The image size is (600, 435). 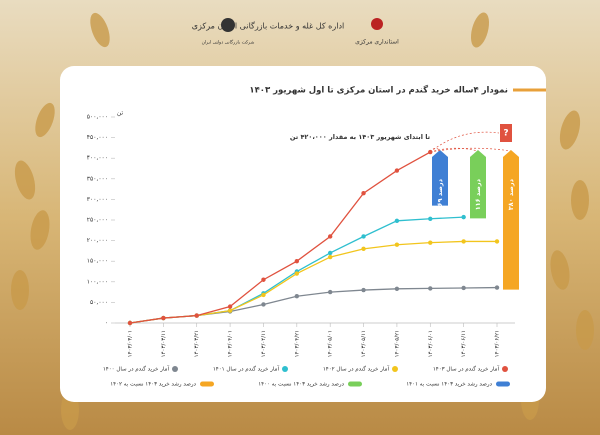 I want to click on x-tick-label: ۱۴۰۳/۰۶/۲۱, so click(x=498, y=343).